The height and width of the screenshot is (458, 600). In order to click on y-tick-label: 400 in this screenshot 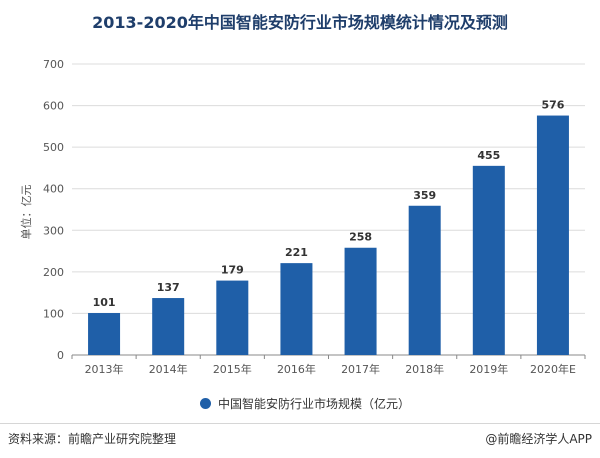, I will do `click(53, 189)`.